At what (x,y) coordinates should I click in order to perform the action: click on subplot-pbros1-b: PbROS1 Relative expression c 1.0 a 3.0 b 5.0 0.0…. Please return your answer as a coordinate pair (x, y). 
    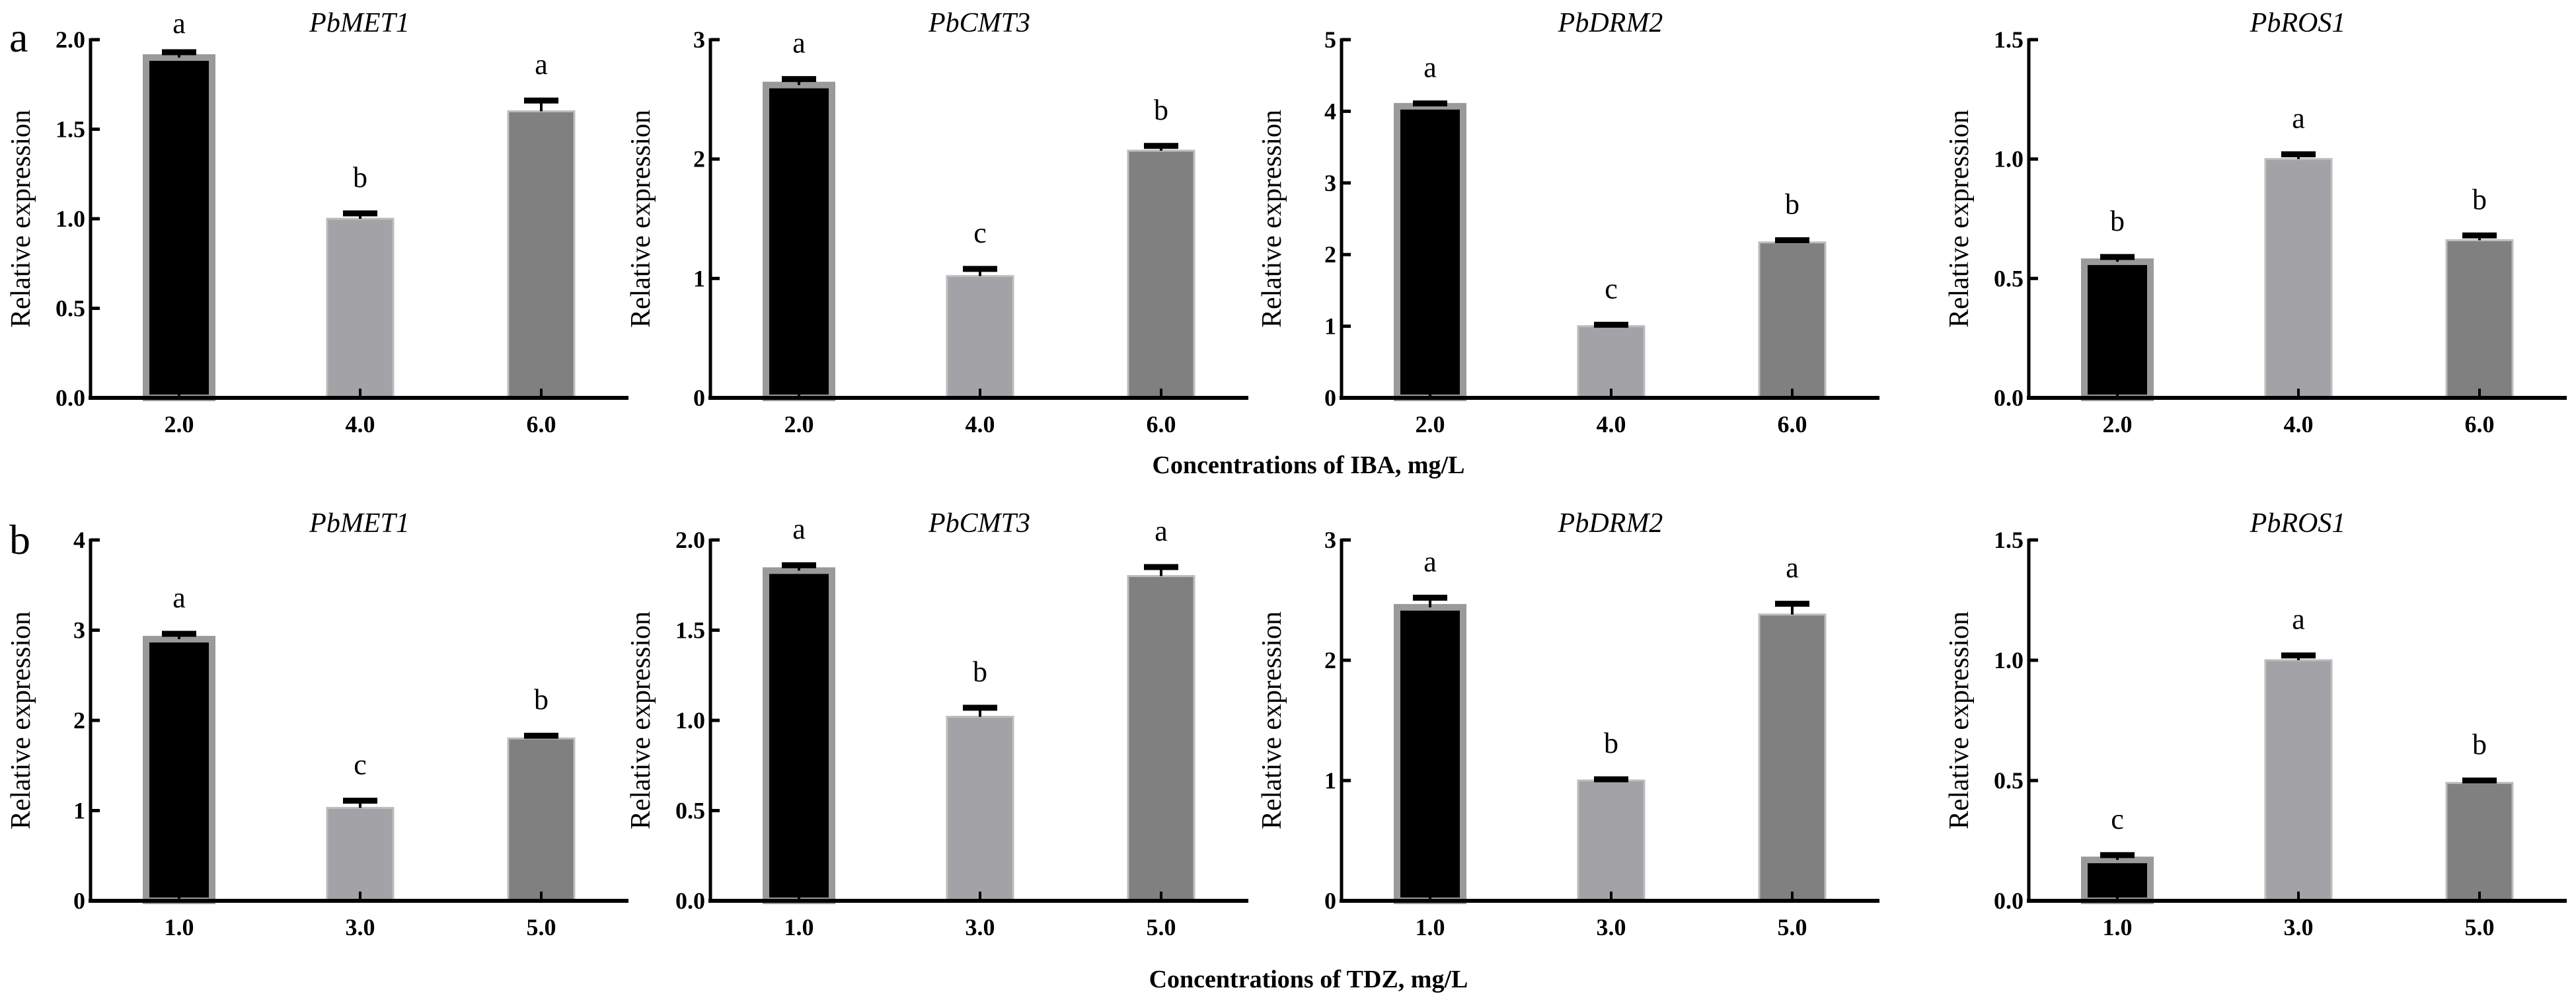
    Looking at the image, I should click on (2255, 724).